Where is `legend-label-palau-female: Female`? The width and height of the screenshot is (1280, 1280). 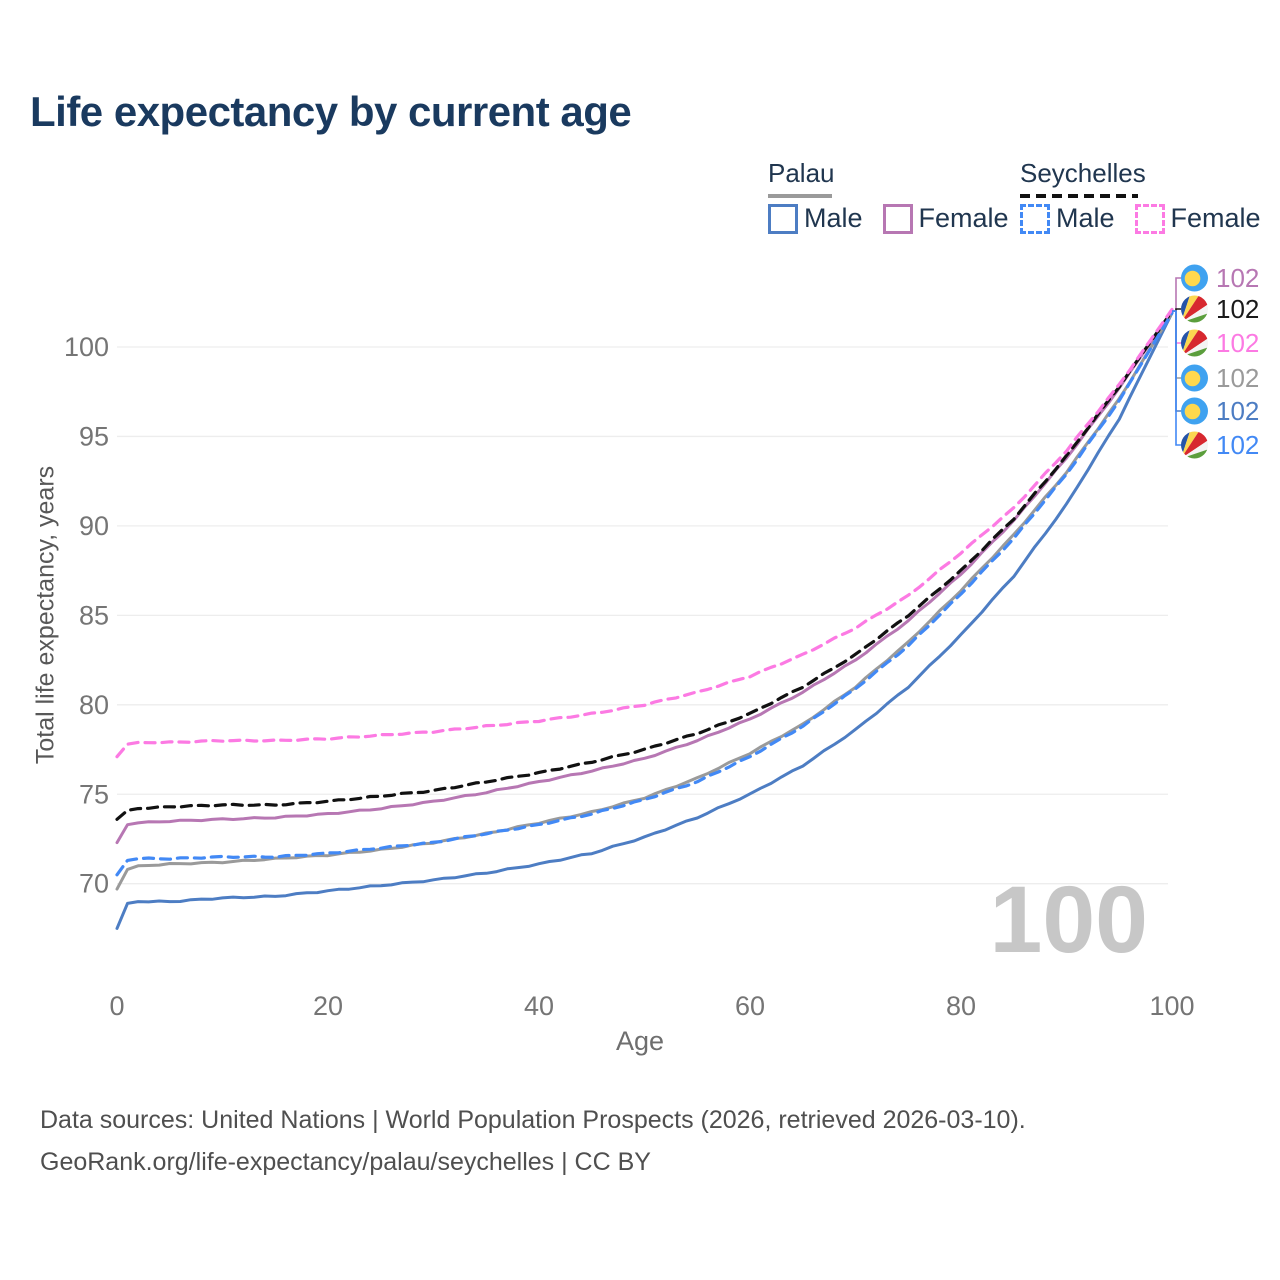
legend-label-palau-female: Female is located at coordinates (963, 218).